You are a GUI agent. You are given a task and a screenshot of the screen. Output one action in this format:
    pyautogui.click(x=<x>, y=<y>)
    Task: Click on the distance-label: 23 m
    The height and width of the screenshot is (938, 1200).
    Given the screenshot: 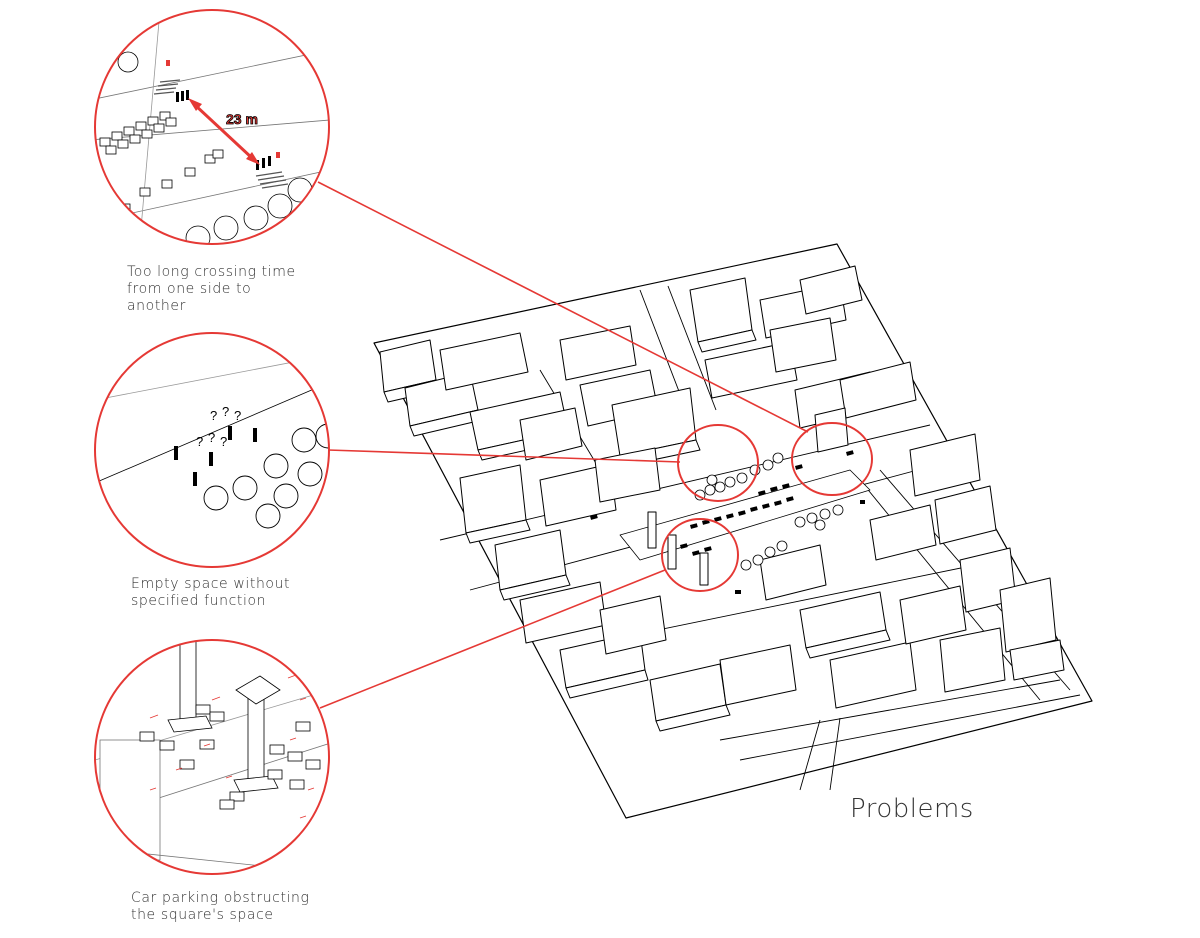 What is the action you would take?
    pyautogui.click(x=242, y=119)
    